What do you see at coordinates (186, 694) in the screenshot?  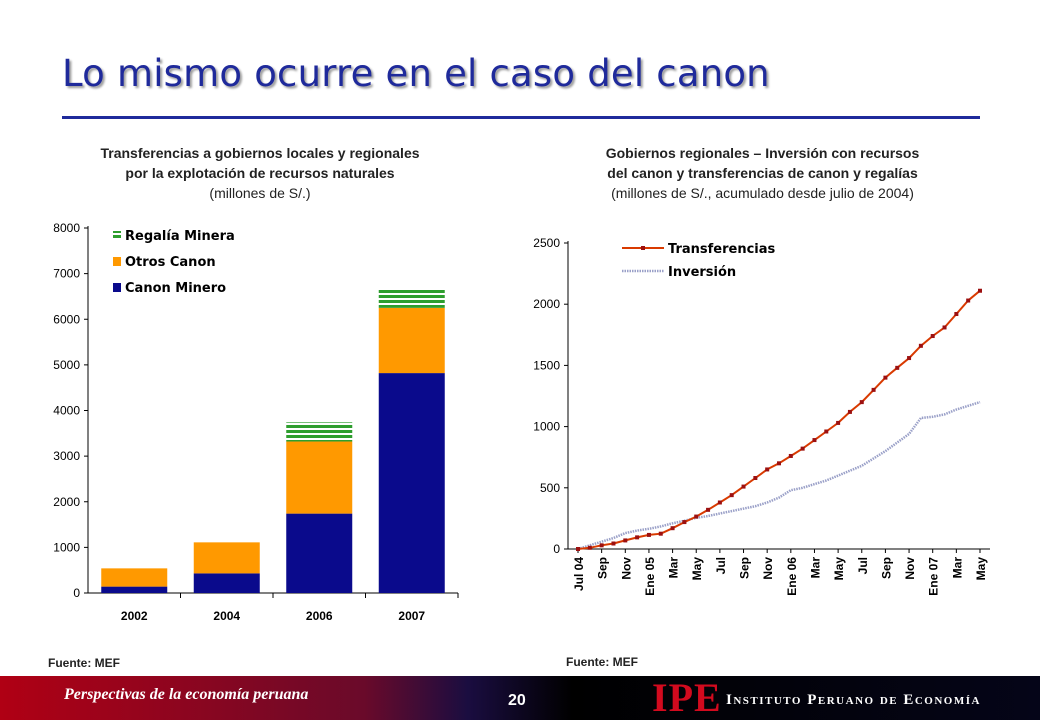 I see `footer-caption: Perspectivas de la economía peruana` at bounding box center [186, 694].